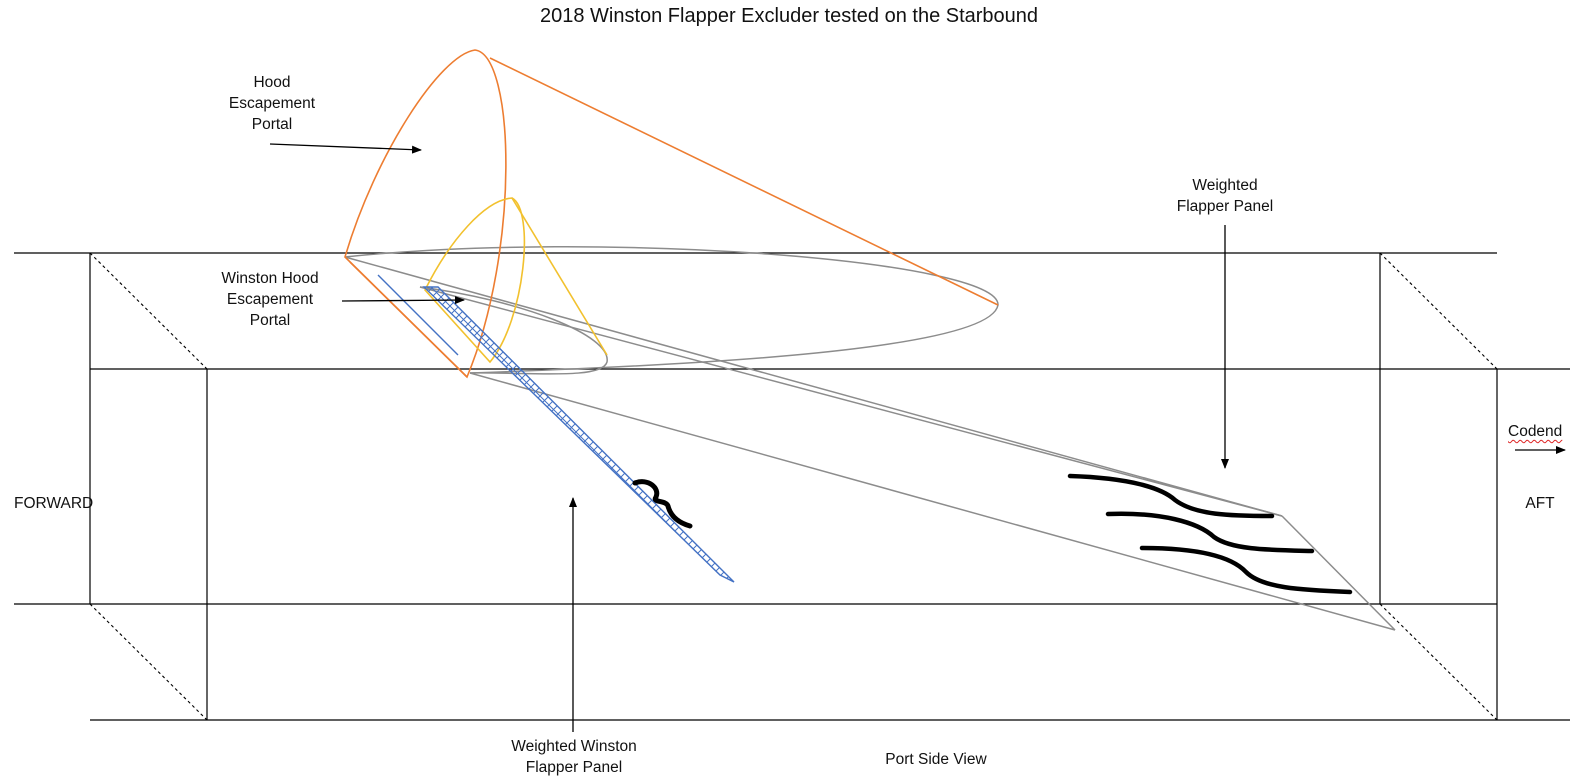  What do you see at coordinates (475, 280) in the screenshot?
I see `winston-hood-loop` at bounding box center [475, 280].